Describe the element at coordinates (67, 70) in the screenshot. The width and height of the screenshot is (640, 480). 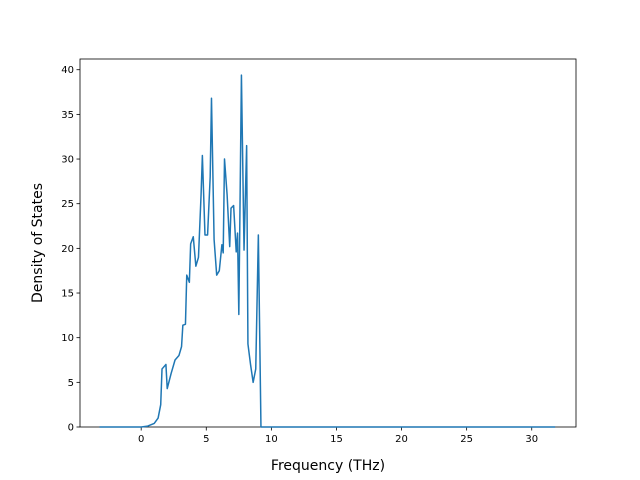
I see `y-tick-label: 40` at that location.